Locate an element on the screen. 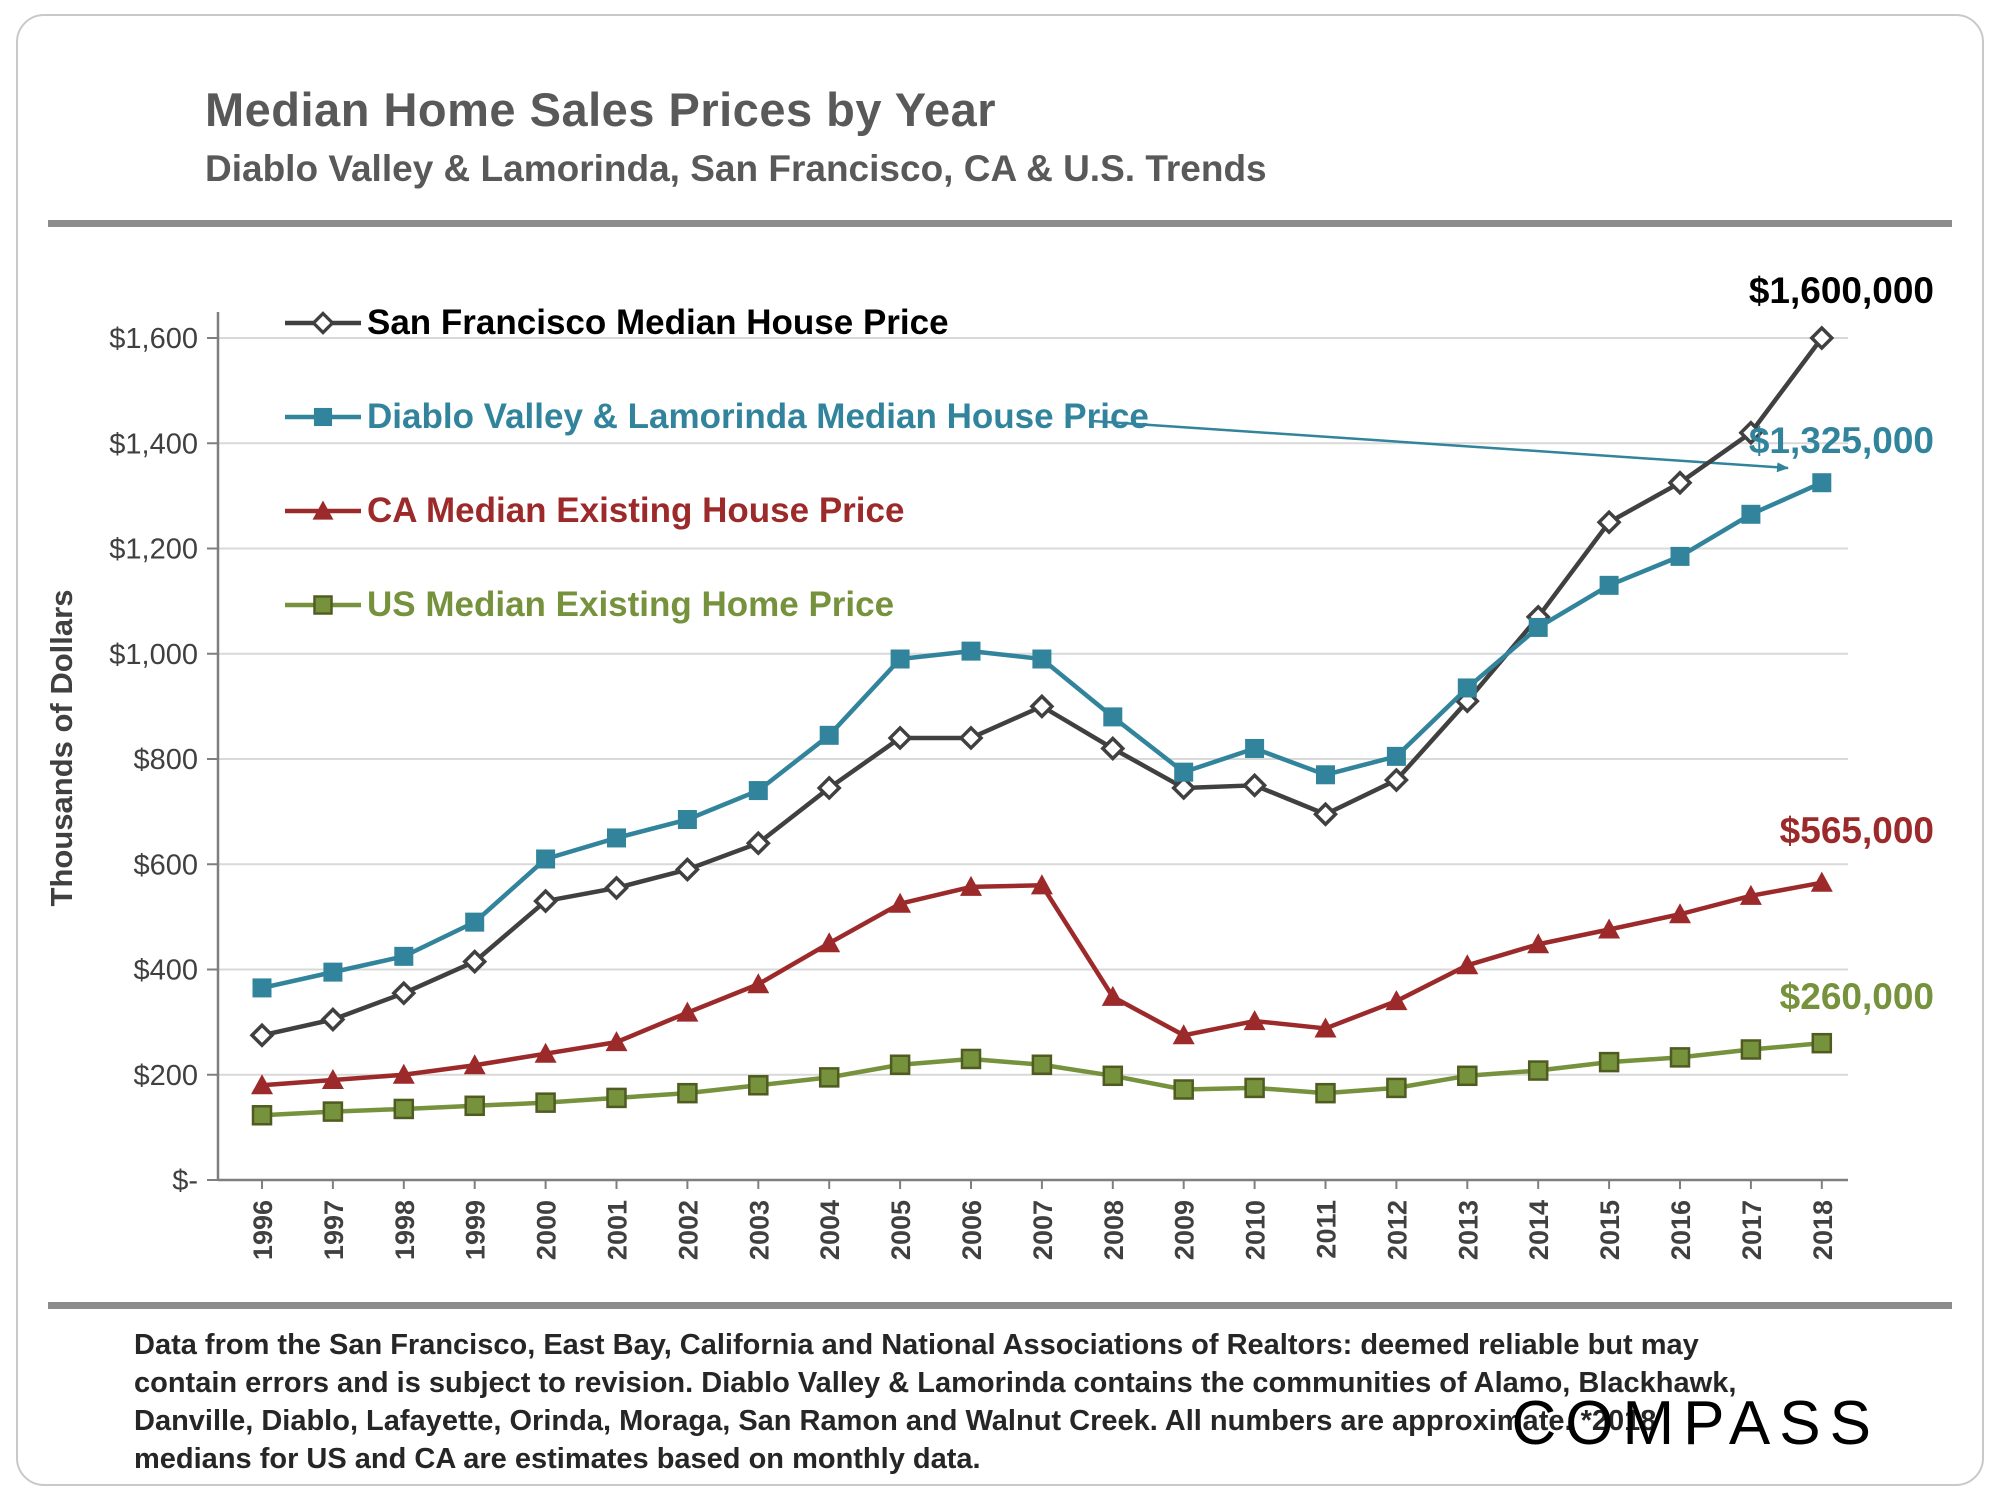 Image resolution: width=2000 pixels, height=1500 pixels. series-end-value-us: $260,000 is located at coordinates (1856, 996).